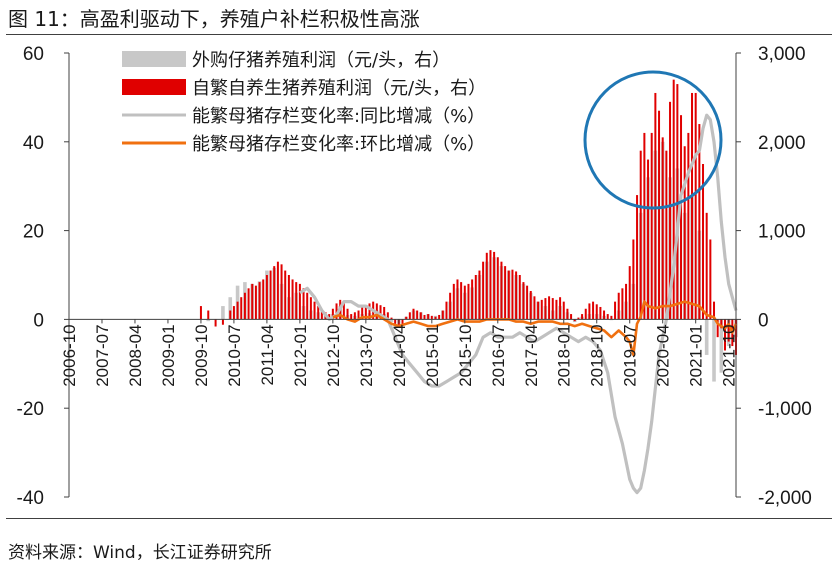  Describe the element at coordinates (201, 355) in the screenshot. I see `x-axis-tick-label: 2009-10` at that location.